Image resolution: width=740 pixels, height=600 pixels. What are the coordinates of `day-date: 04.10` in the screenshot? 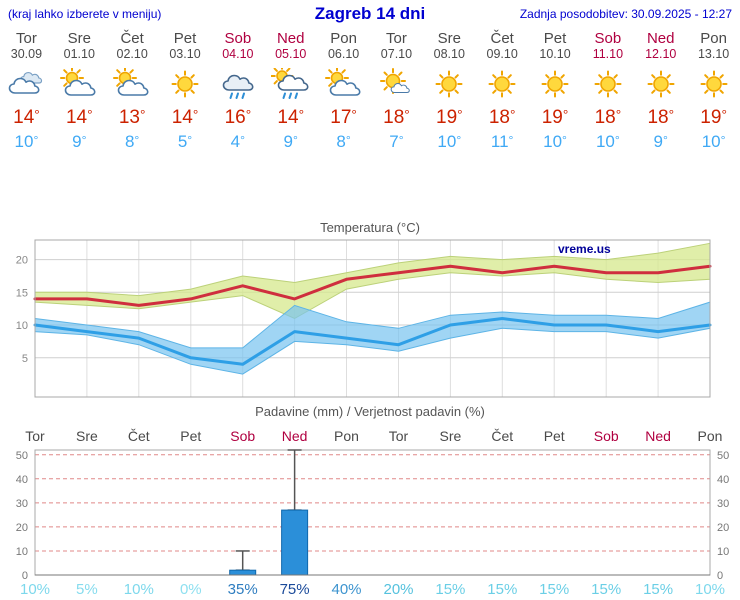 It's located at (238, 54).